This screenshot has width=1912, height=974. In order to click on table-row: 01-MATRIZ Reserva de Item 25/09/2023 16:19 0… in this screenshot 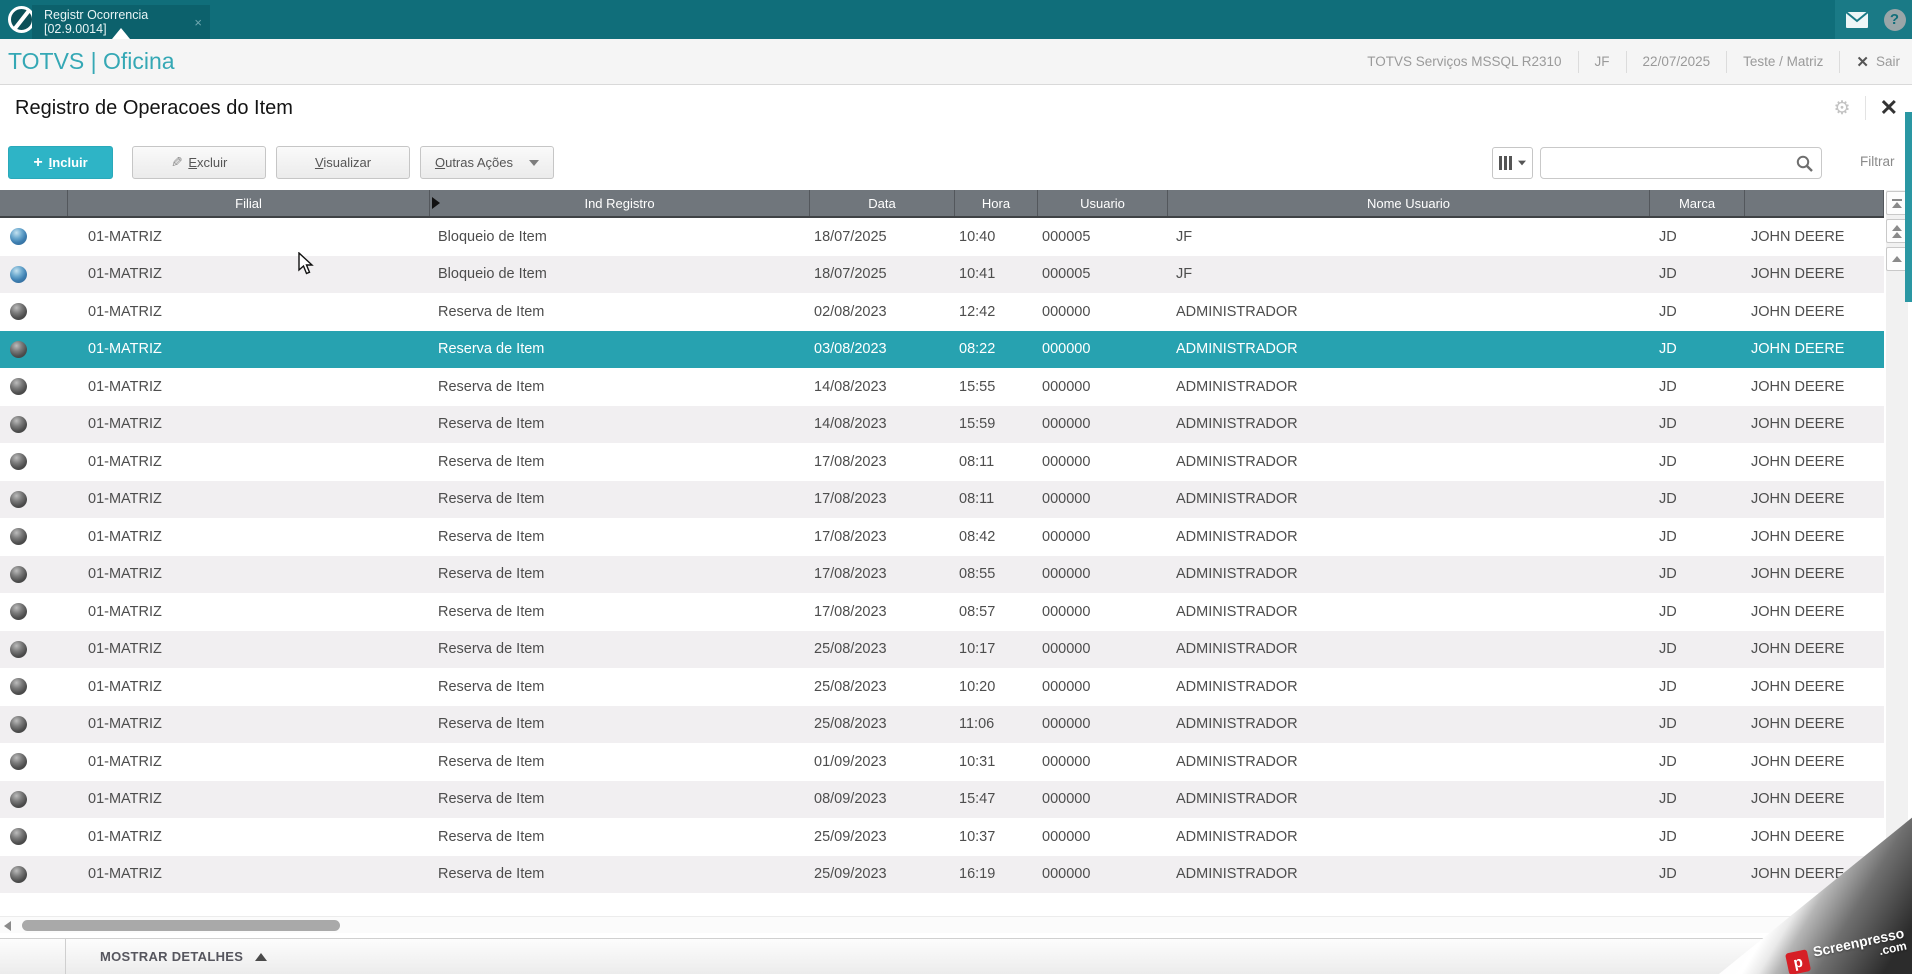, I will do `click(942, 874)`.